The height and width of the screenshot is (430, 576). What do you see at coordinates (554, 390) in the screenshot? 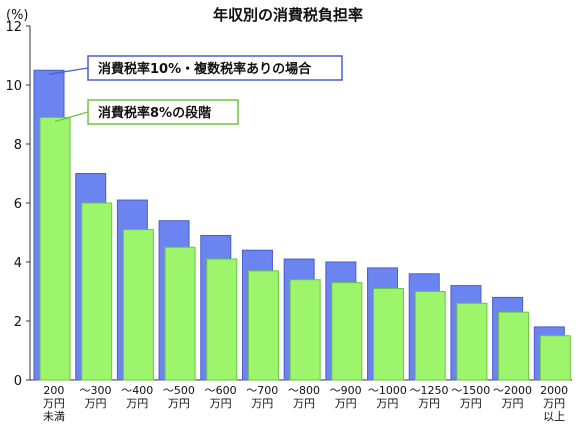
I see `x-tick-label: 2000` at bounding box center [554, 390].